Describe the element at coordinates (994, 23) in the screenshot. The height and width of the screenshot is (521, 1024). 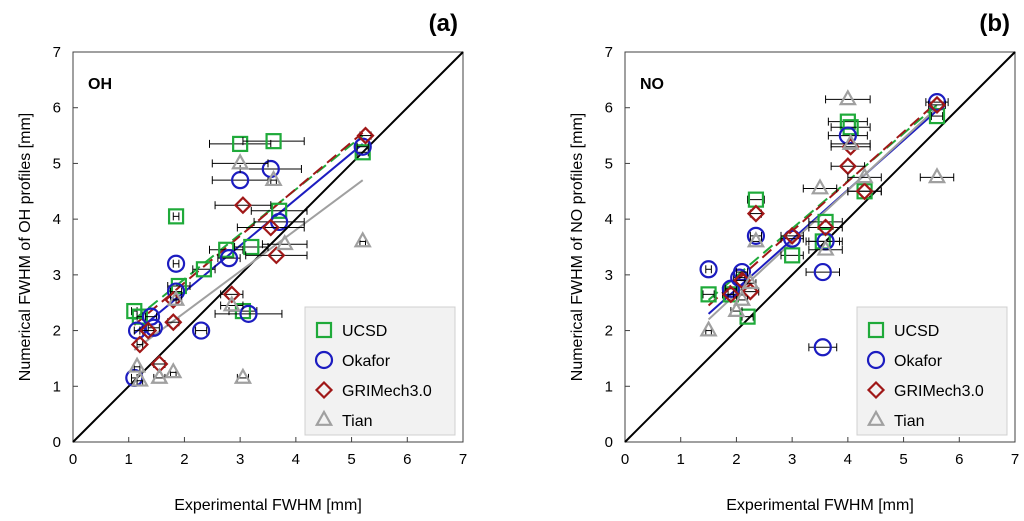
I see `panel-label-b: (b)` at that location.